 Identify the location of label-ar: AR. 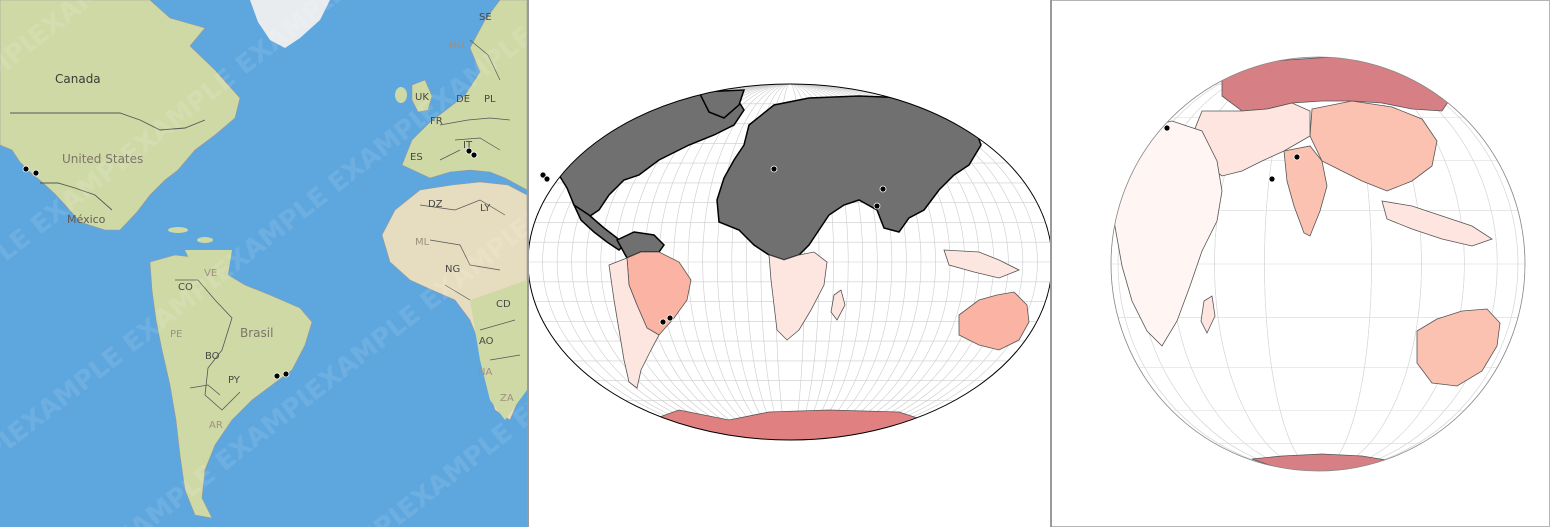
(216, 425).